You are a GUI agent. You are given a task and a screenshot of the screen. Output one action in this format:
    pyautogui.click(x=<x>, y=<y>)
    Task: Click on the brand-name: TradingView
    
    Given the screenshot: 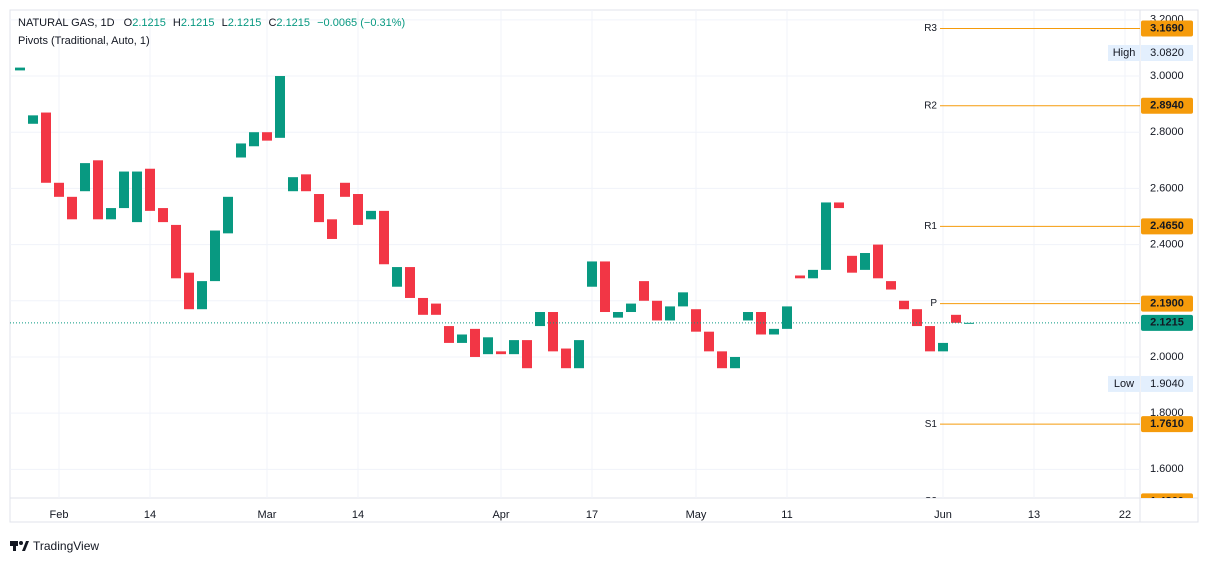 What is the action you would take?
    pyautogui.click(x=66, y=546)
    